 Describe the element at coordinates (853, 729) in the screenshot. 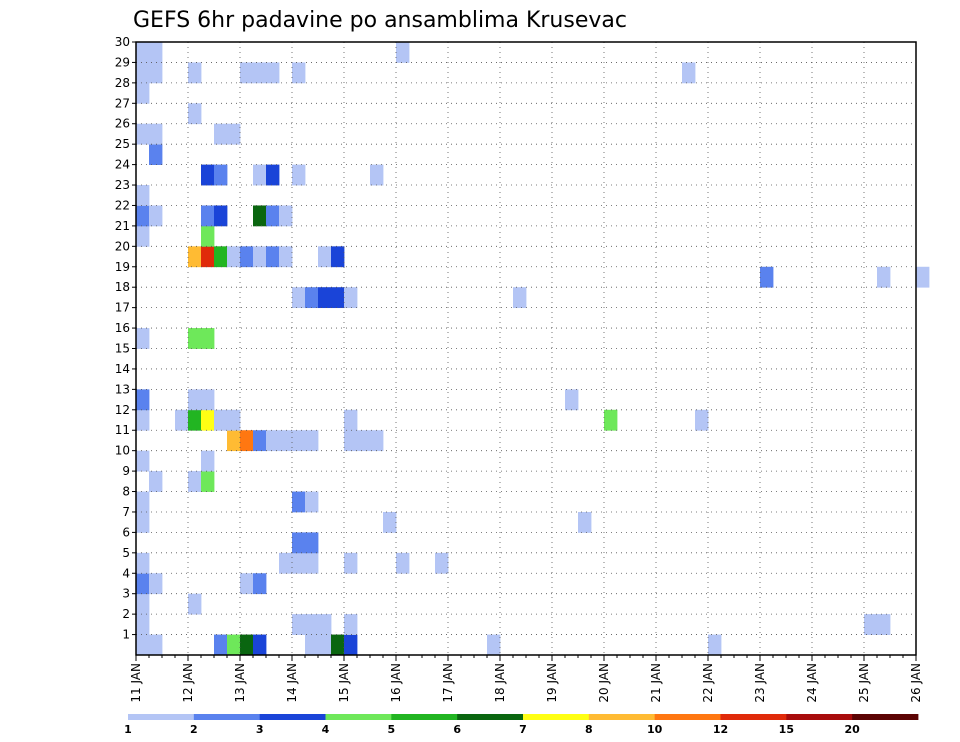

I see `legend-label: 20` at that location.